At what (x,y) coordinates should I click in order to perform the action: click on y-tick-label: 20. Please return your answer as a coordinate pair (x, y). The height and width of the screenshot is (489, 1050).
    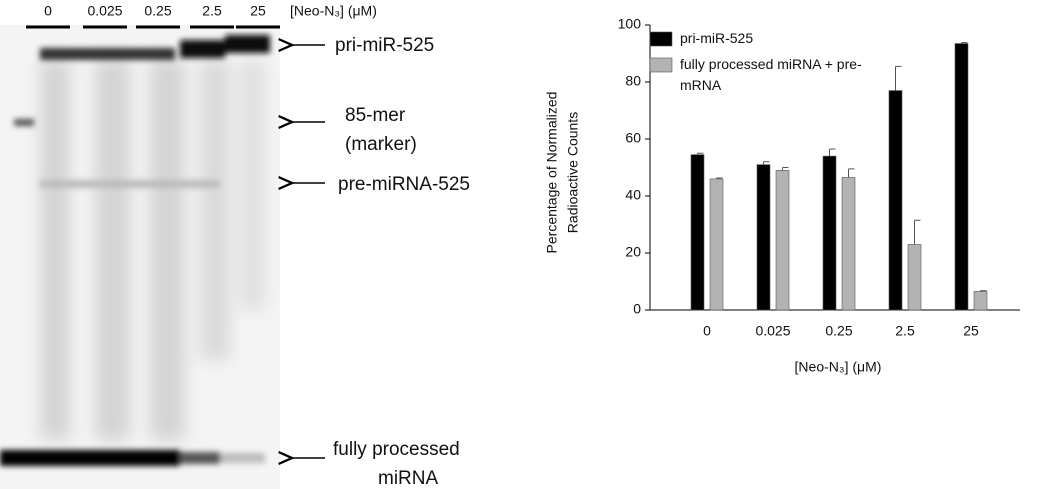
    Looking at the image, I should click on (633, 252).